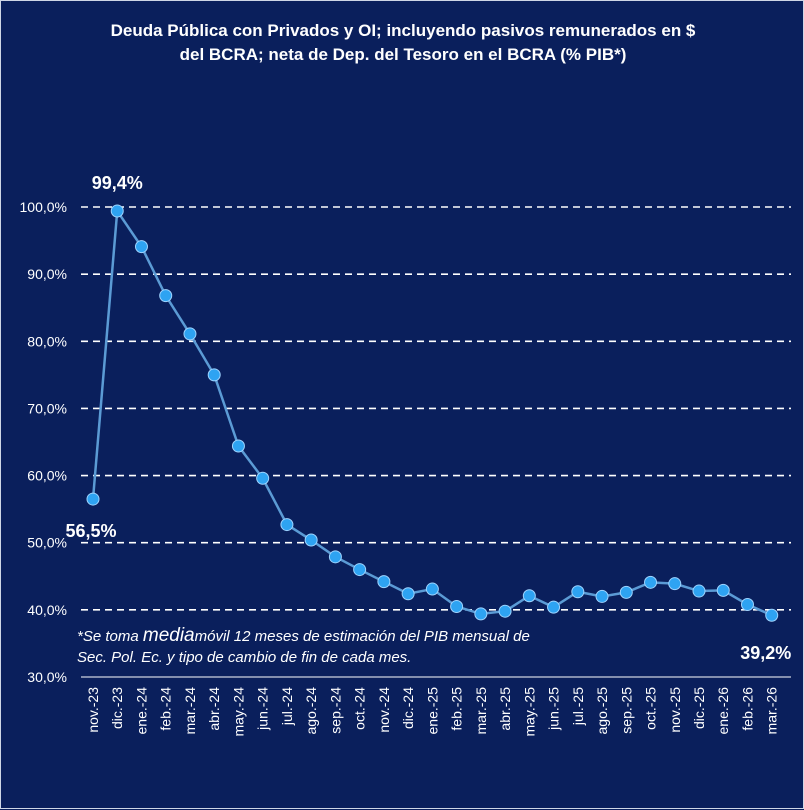 This screenshot has width=804, height=810. What do you see at coordinates (117, 708) in the screenshot?
I see `x-tick-label: dic.-23` at bounding box center [117, 708].